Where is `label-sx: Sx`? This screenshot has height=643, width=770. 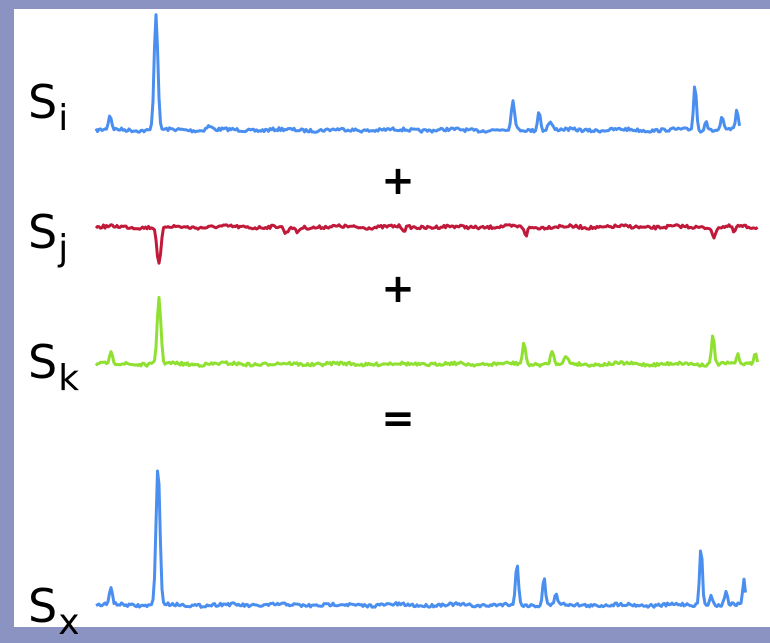
label-sx: Sx is located at coordinates (54, 611).